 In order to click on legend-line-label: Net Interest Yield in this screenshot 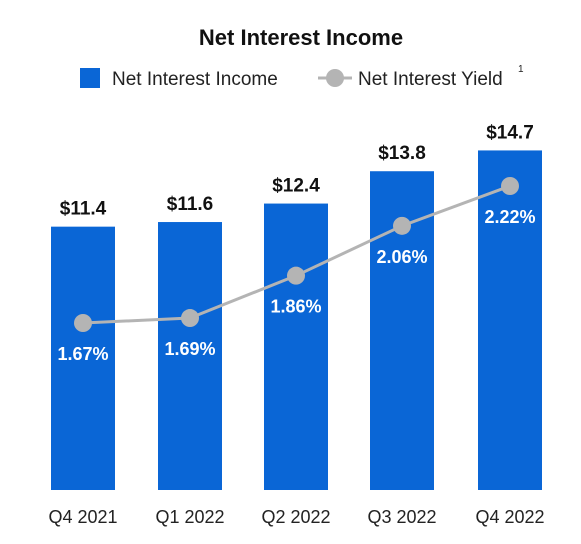, I will do `click(430, 79)`.